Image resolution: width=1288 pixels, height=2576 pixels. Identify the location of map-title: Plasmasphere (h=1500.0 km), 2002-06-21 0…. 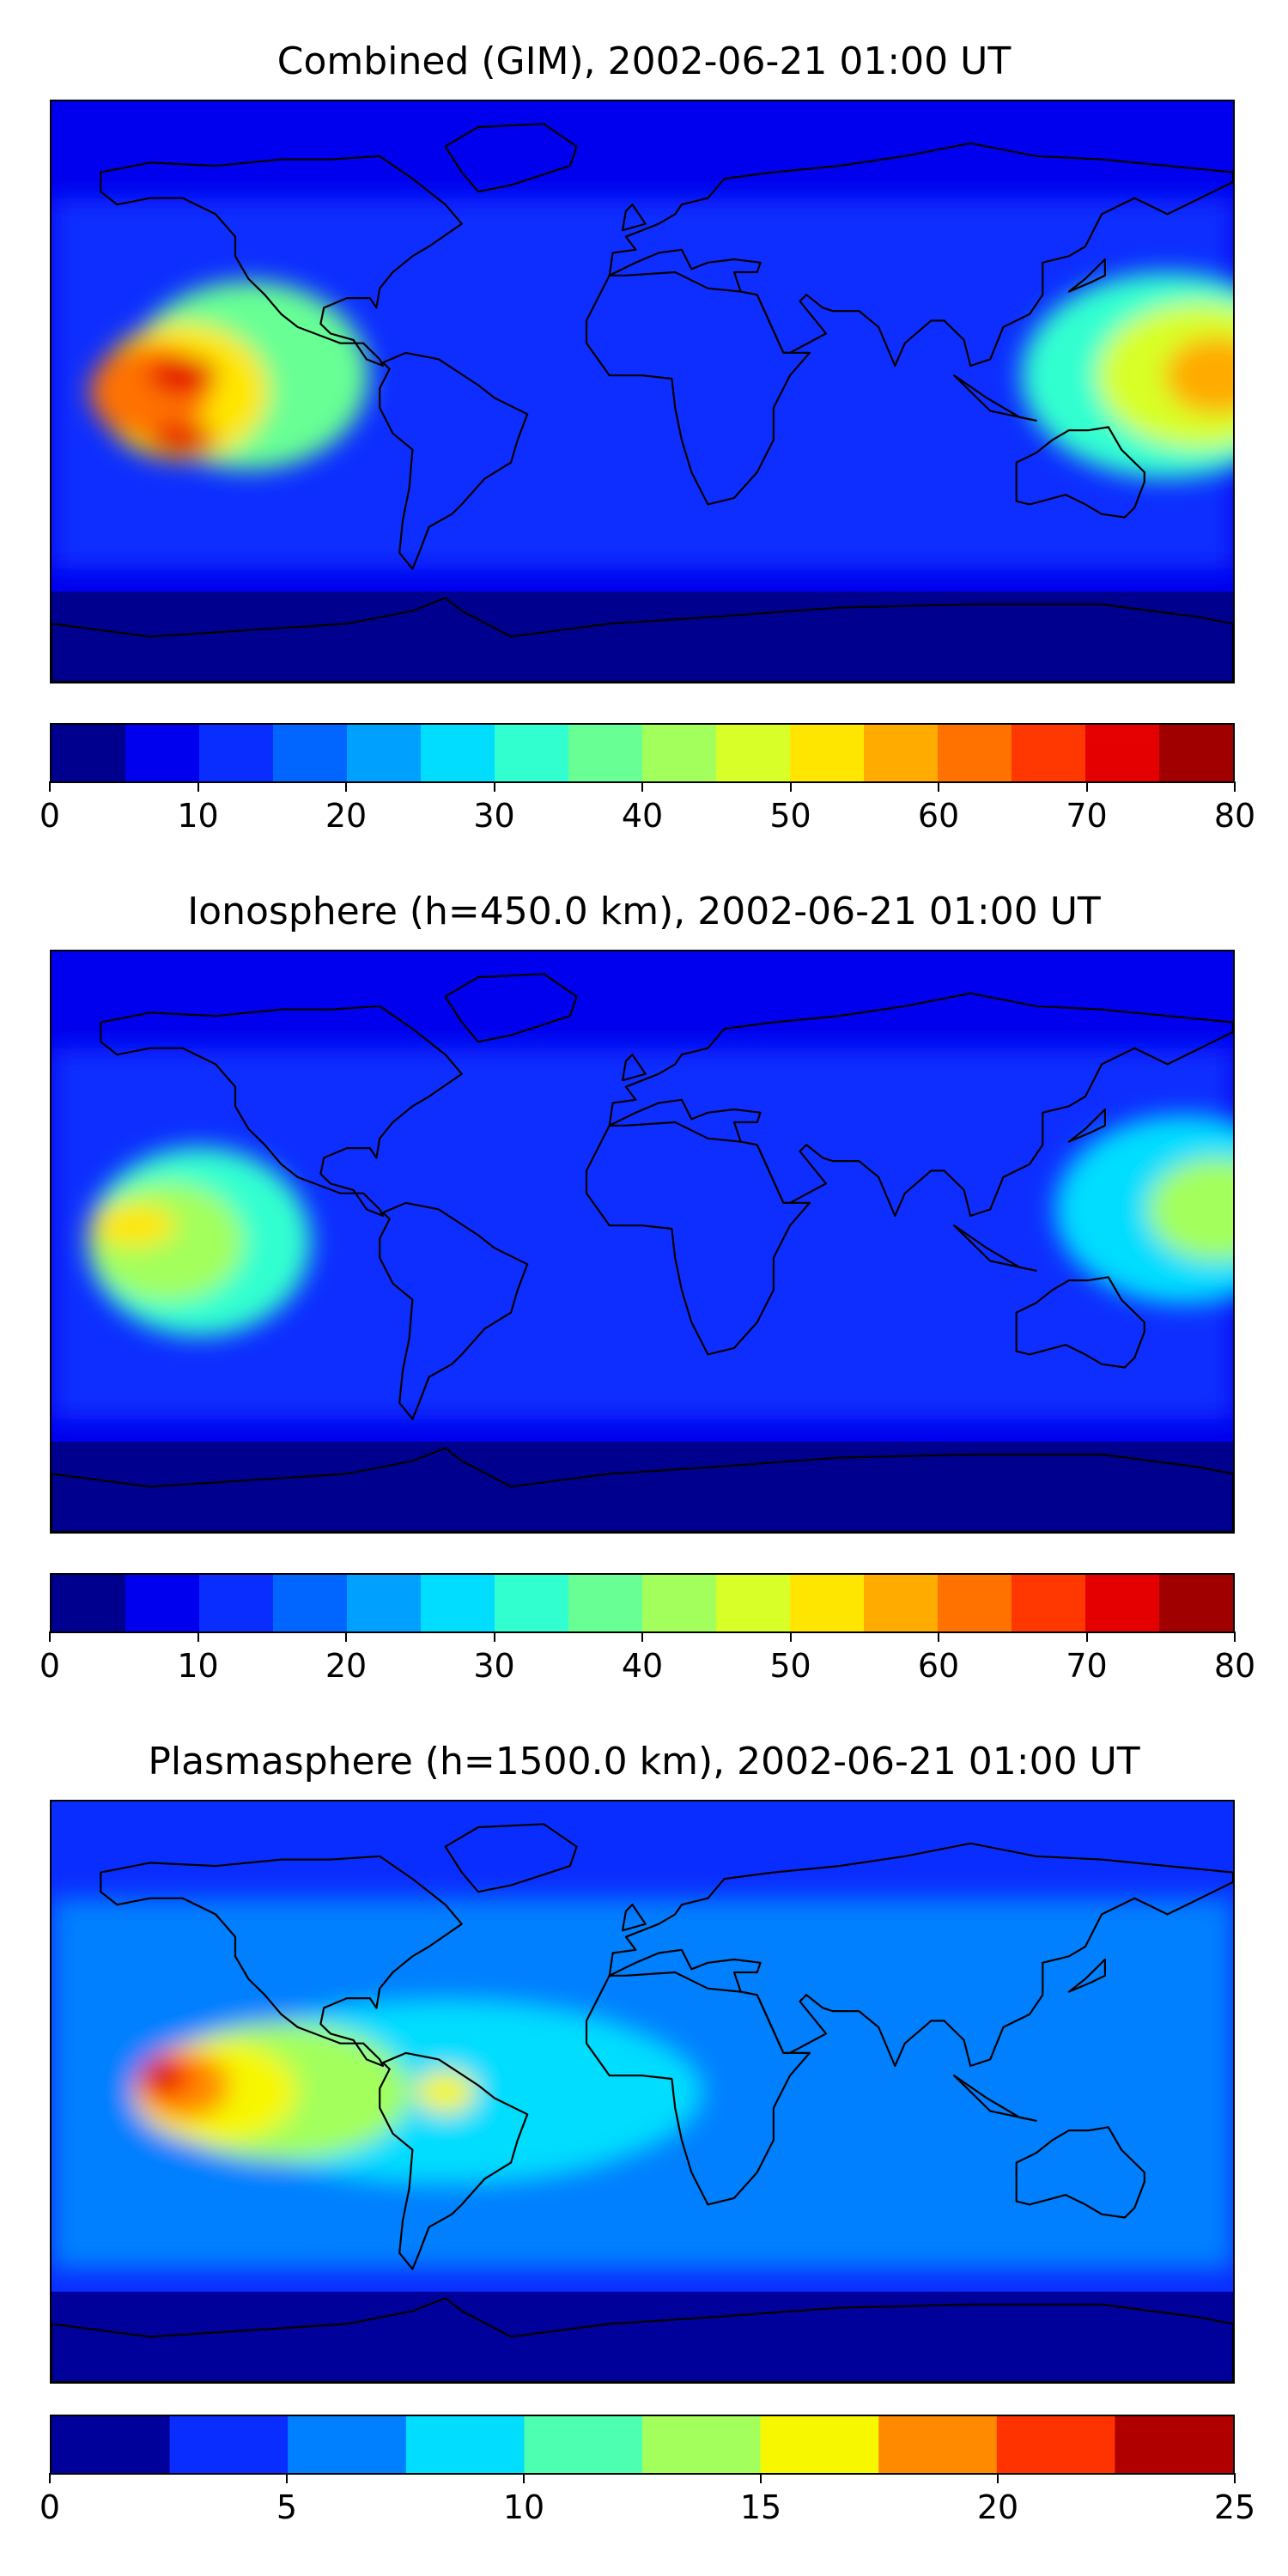
(644, 1762).